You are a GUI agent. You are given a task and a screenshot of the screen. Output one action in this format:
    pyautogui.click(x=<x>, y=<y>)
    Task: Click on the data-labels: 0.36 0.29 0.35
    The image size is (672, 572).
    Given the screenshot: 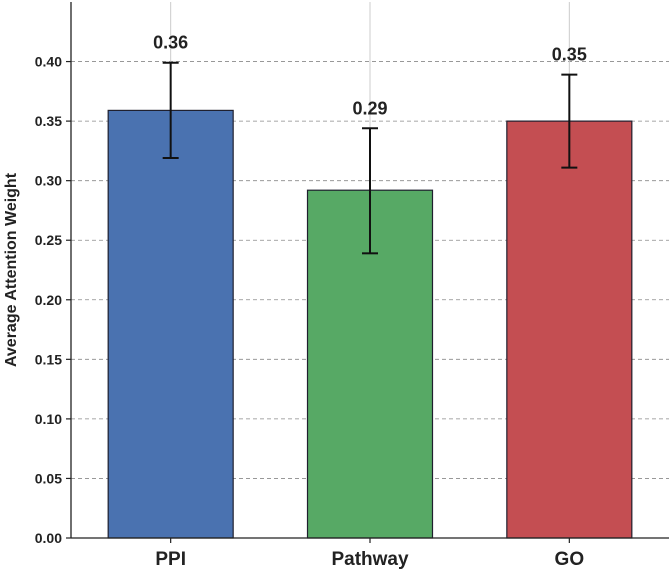 What is the action you would take?
    pyautogui.click(x=370, y=76)
    